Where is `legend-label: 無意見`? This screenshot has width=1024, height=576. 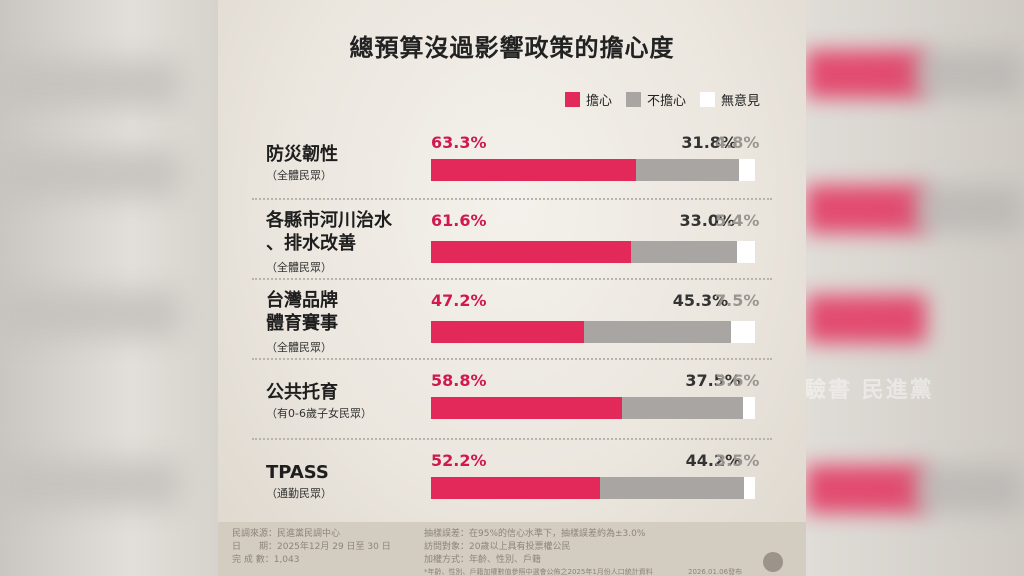 legend-label: 無意見 is located at coordinates (740, 101).